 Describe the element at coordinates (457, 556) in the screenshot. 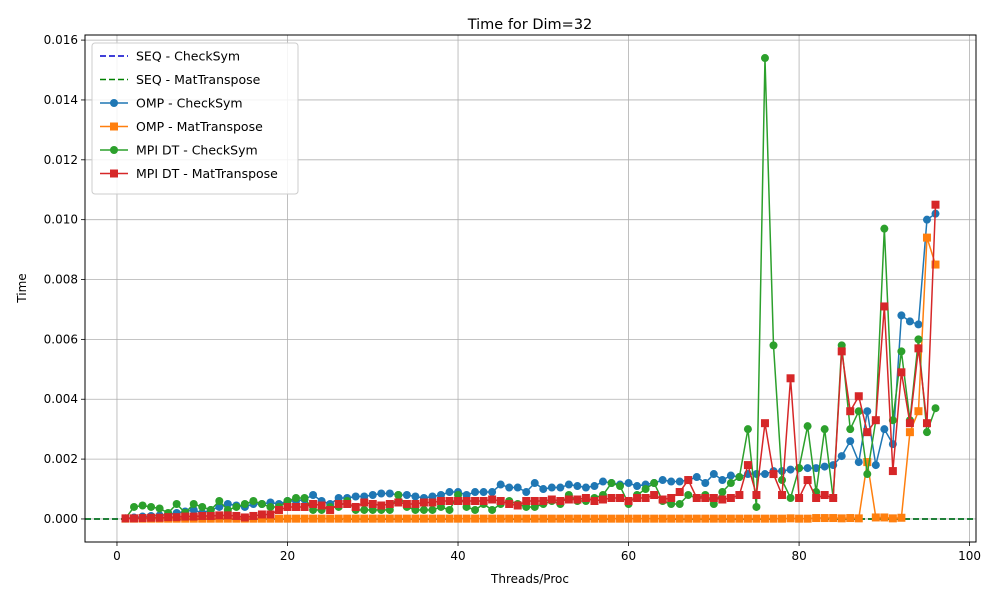

I see `x-tick-label: 40` at that location.